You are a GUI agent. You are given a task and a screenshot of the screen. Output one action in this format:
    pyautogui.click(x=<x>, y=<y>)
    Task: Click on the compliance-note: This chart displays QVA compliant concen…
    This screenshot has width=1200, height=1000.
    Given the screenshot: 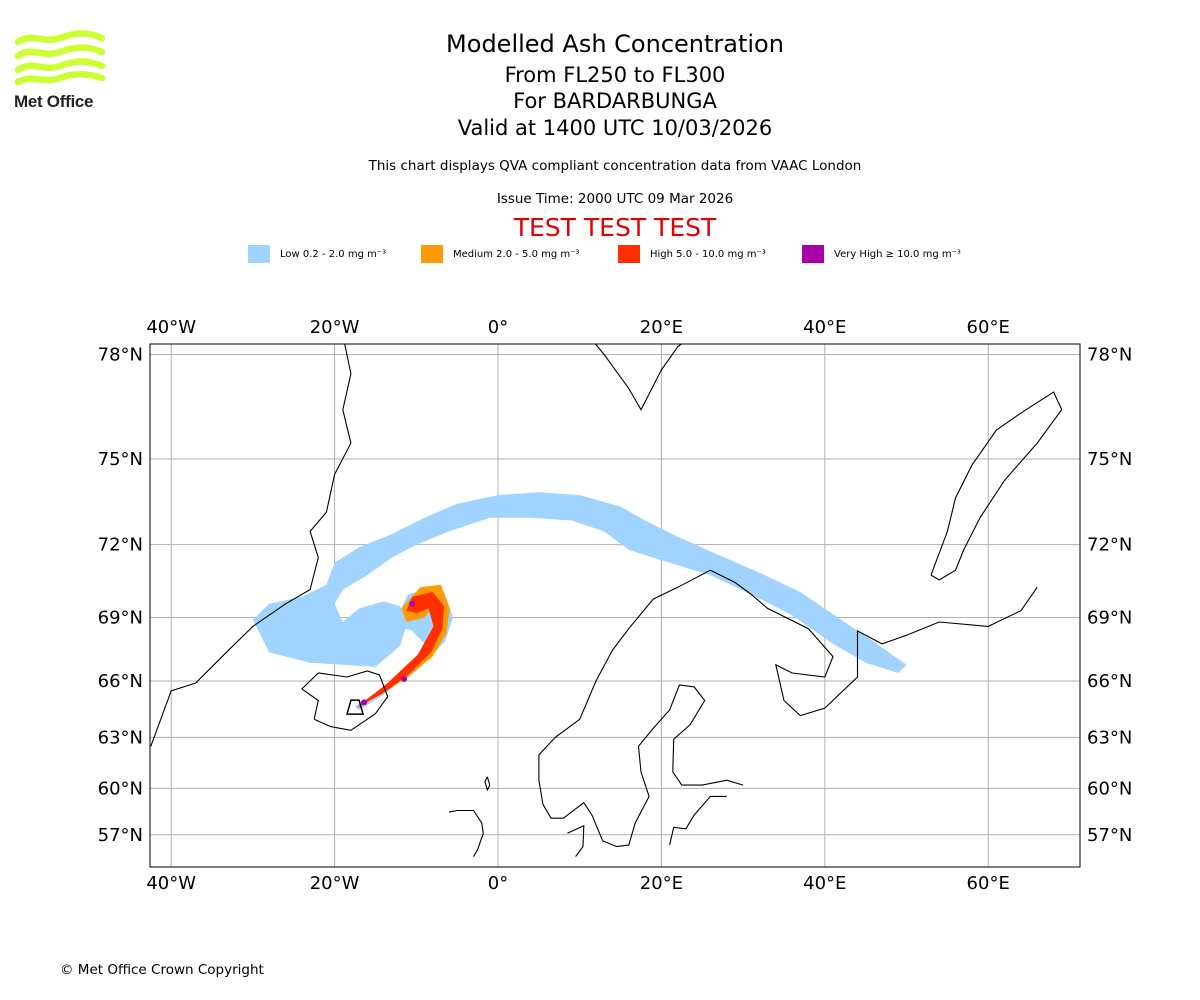 What is the action you would take?
    pyautogui.click(x=615, y=166)
    